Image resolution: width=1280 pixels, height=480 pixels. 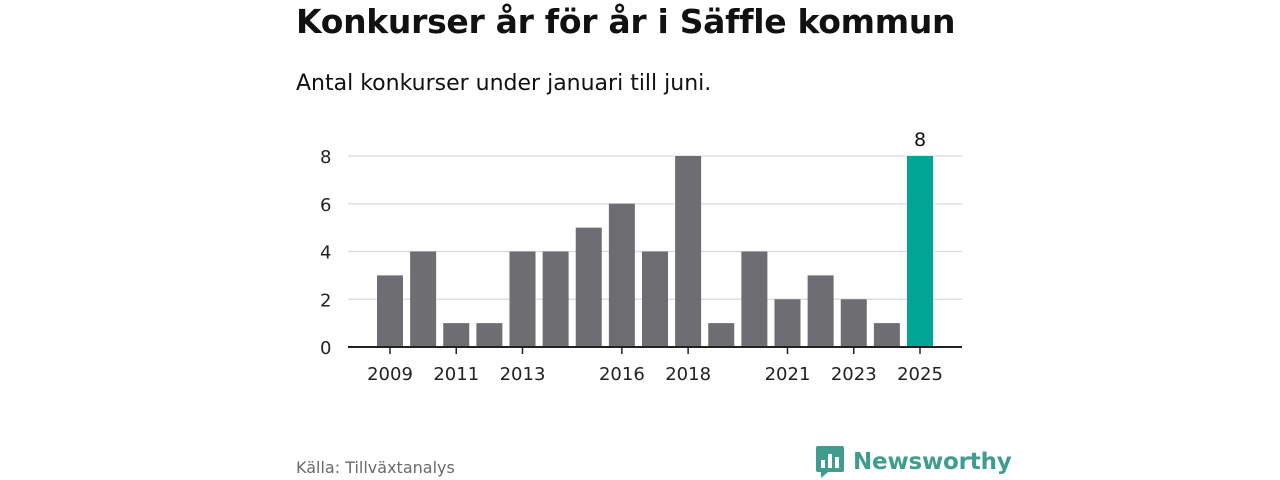 I want to click on x-tick-label: 2025, so click(x=920, y=374).